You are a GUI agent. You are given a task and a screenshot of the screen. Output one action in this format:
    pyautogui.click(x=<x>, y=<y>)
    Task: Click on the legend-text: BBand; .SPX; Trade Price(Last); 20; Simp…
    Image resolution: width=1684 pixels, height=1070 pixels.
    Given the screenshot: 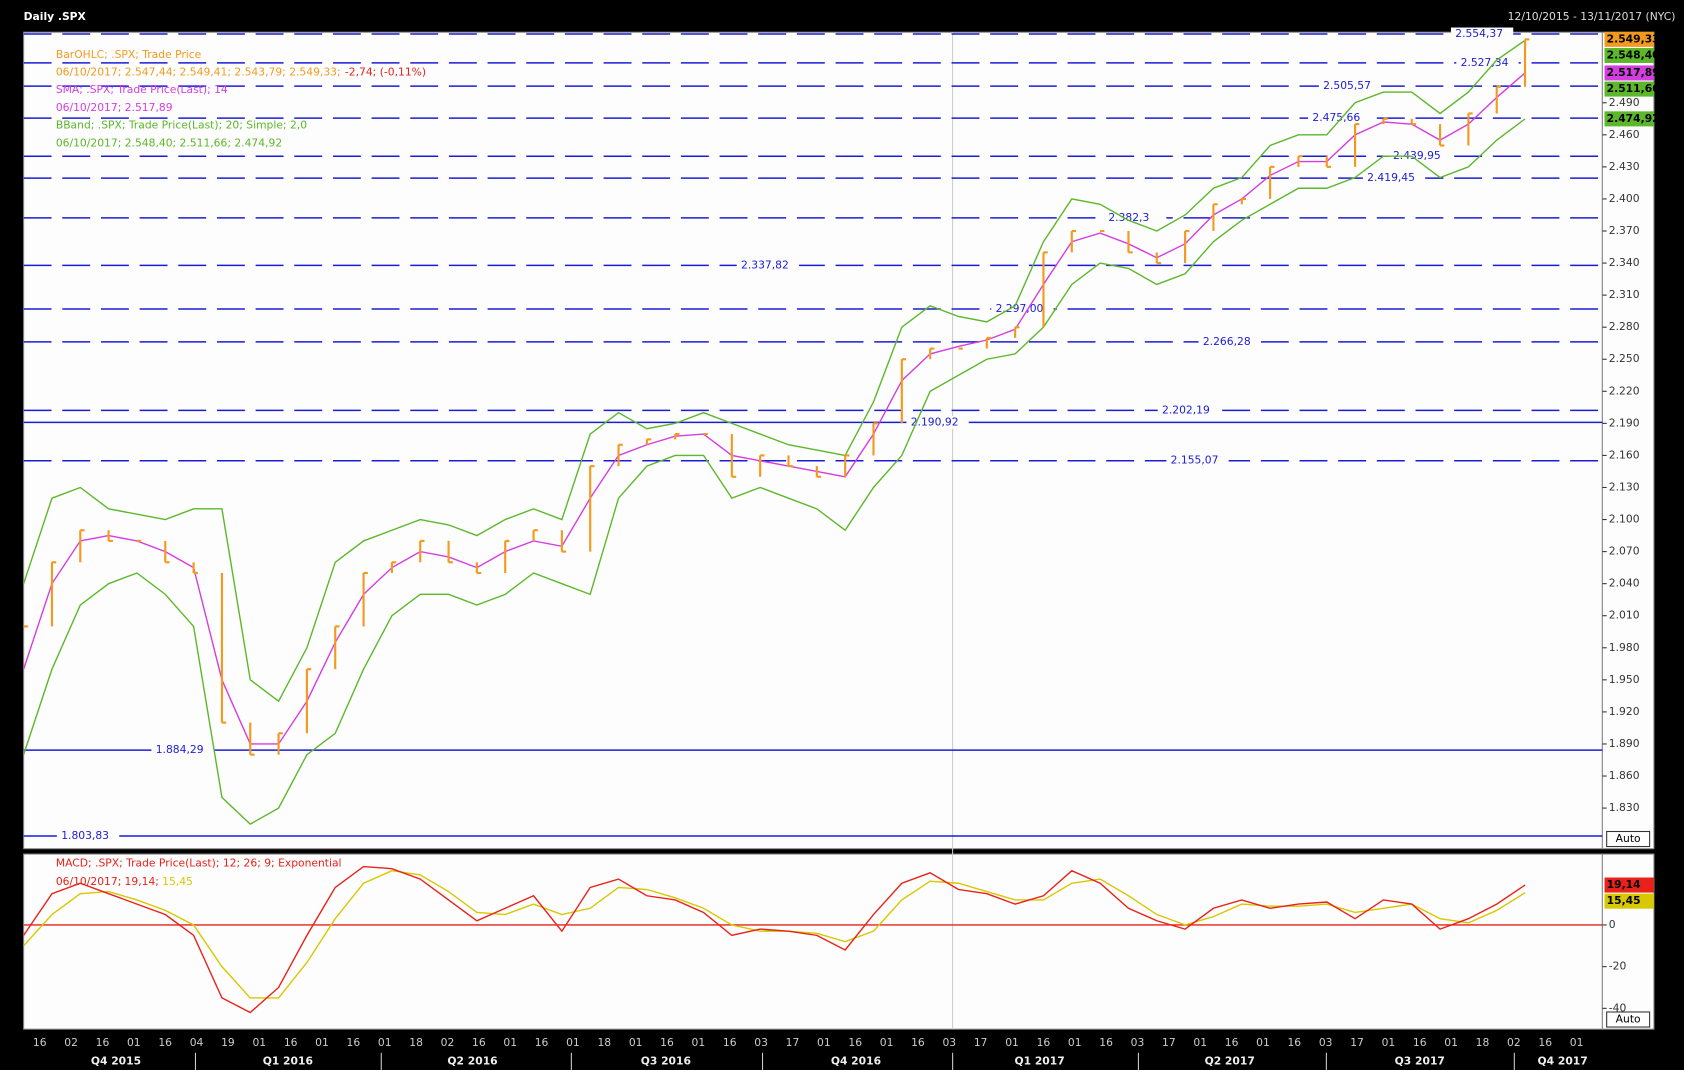 What is the action you would take?
    pyautogui.click(x=181, y=125)
    